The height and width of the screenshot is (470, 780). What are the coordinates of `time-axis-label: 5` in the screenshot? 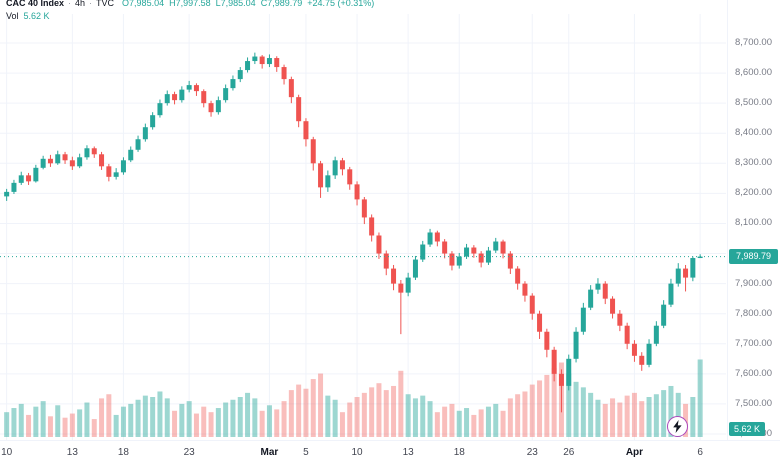 It's located at (306, 452).